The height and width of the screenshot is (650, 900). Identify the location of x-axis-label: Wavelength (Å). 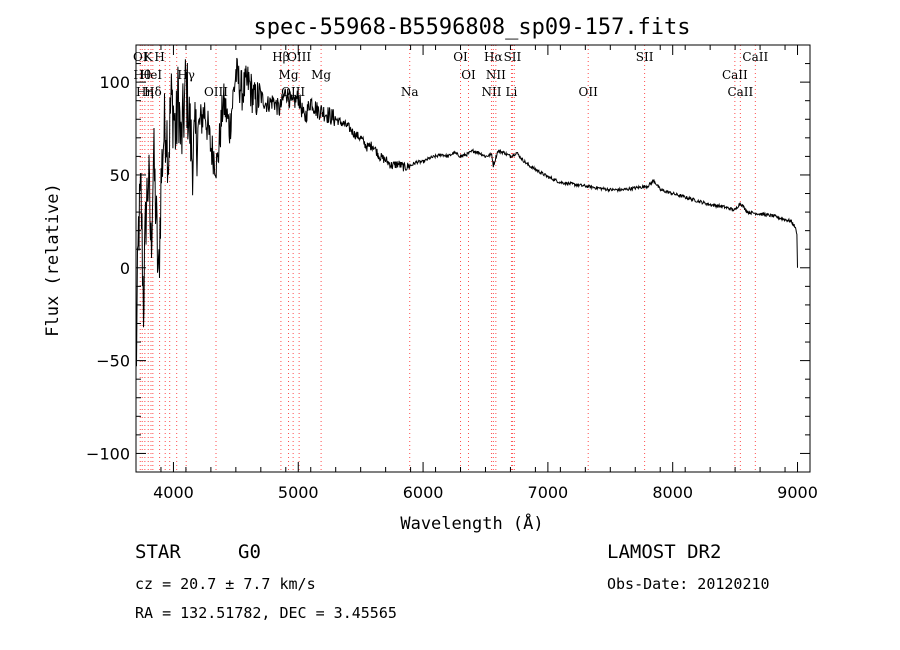
(471, 523).